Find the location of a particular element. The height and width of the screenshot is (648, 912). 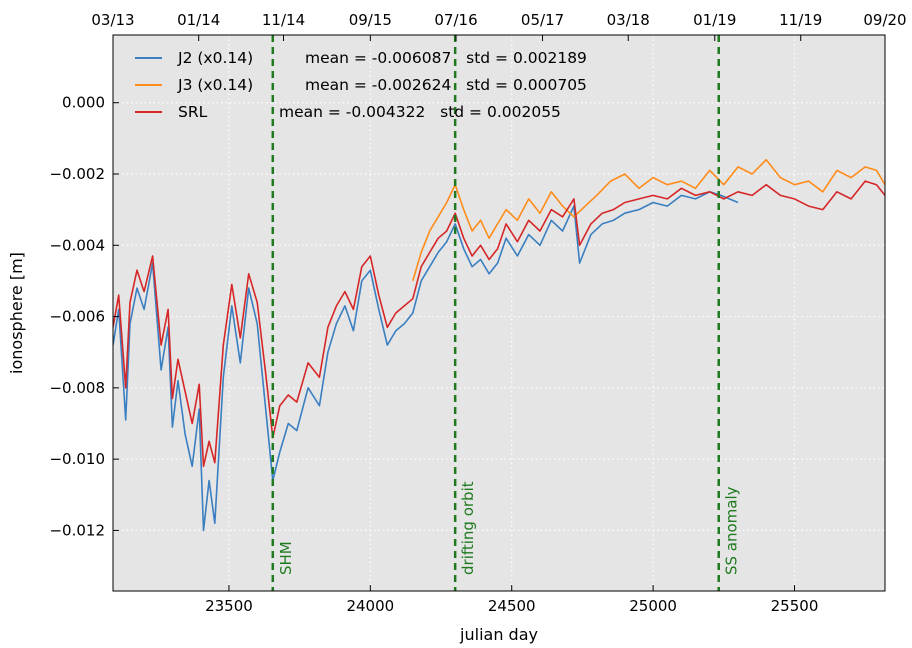

top-tick-label: 03/18 is located at coordinates (628, 20).